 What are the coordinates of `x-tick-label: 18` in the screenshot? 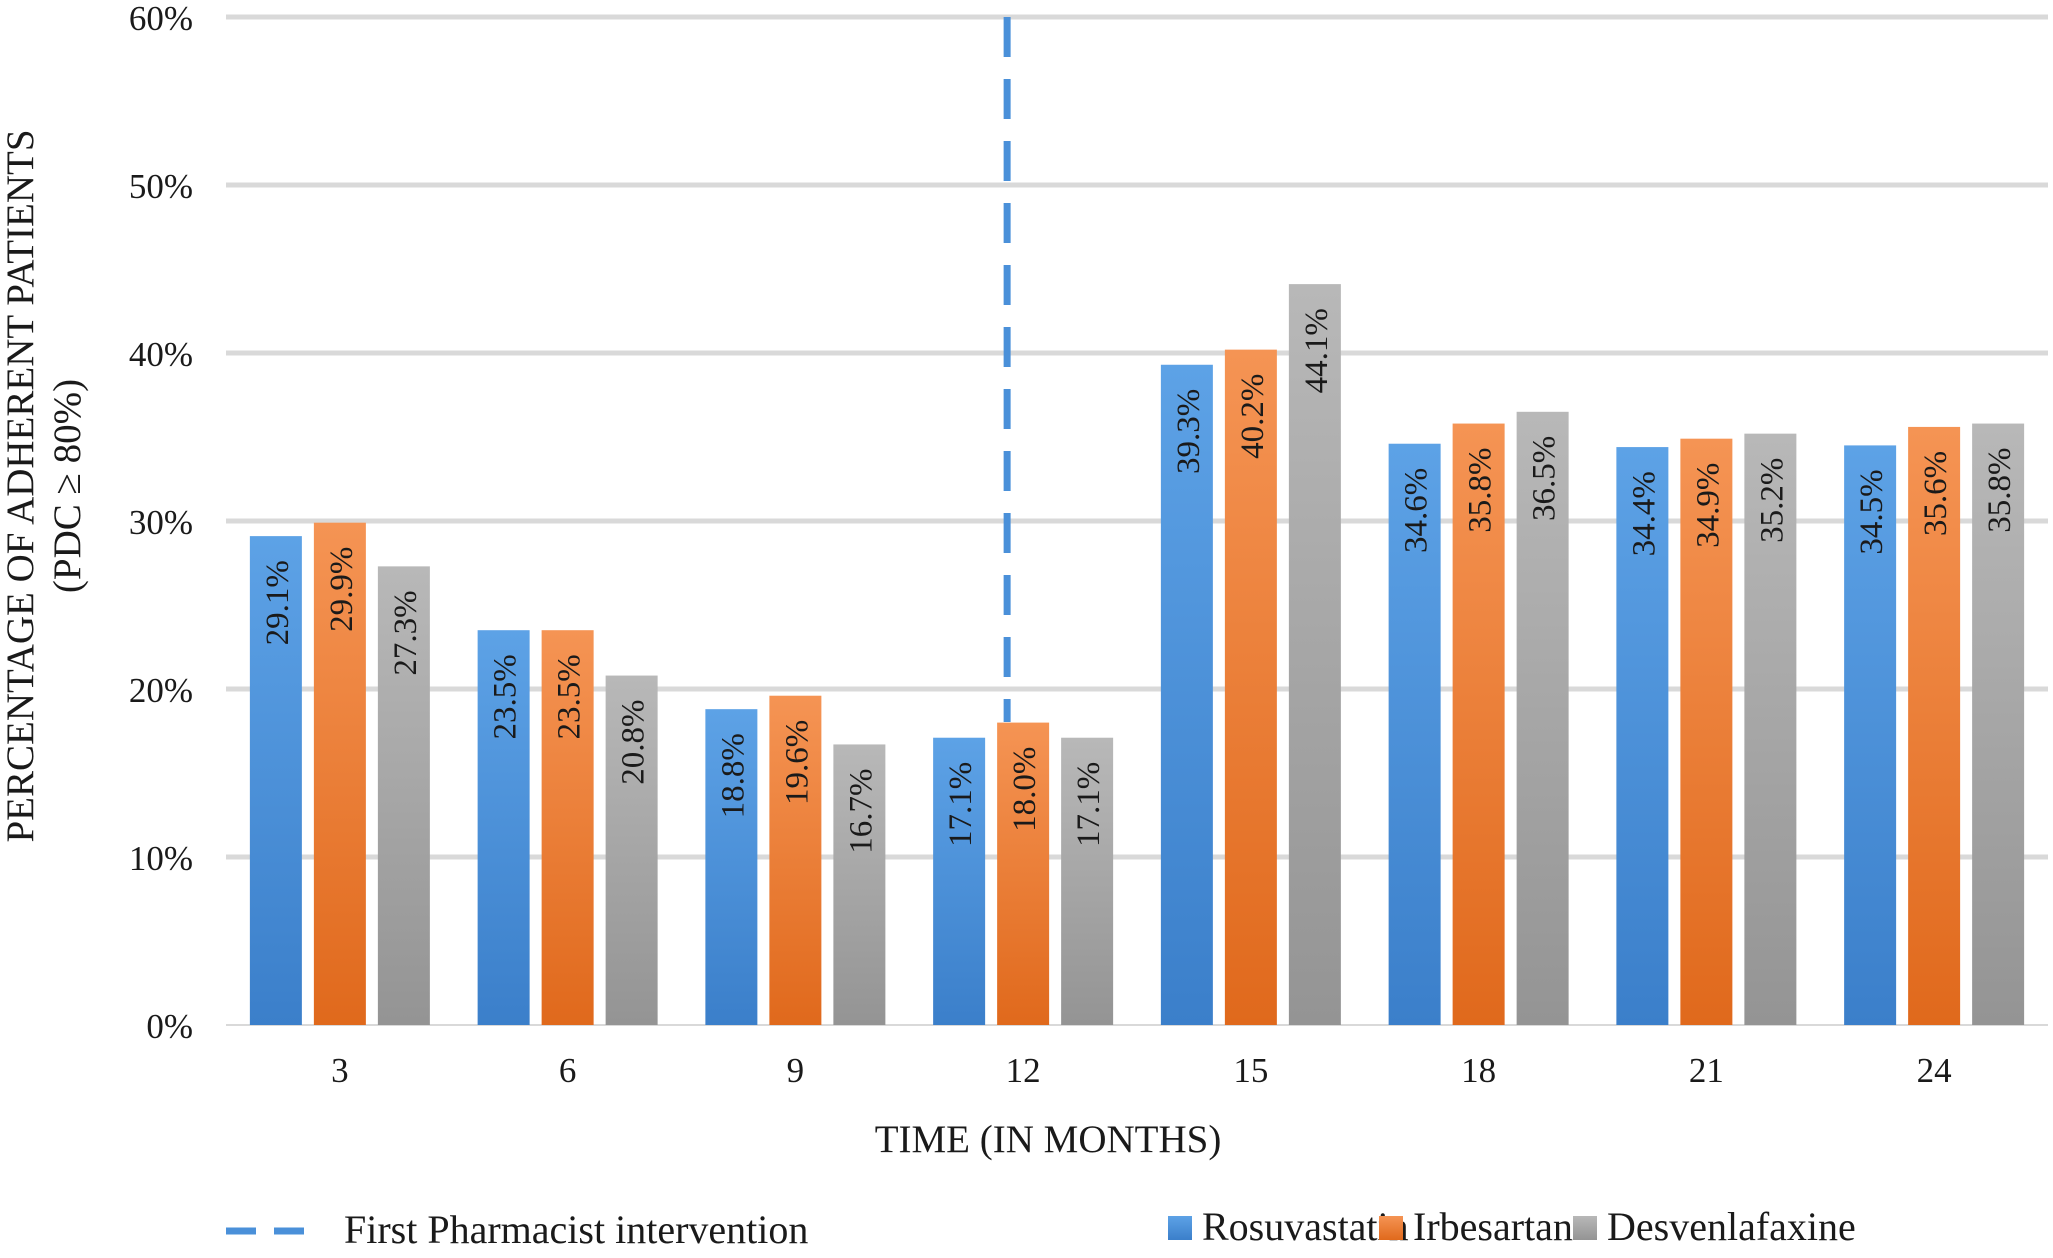 It's located at (1478, 1070).